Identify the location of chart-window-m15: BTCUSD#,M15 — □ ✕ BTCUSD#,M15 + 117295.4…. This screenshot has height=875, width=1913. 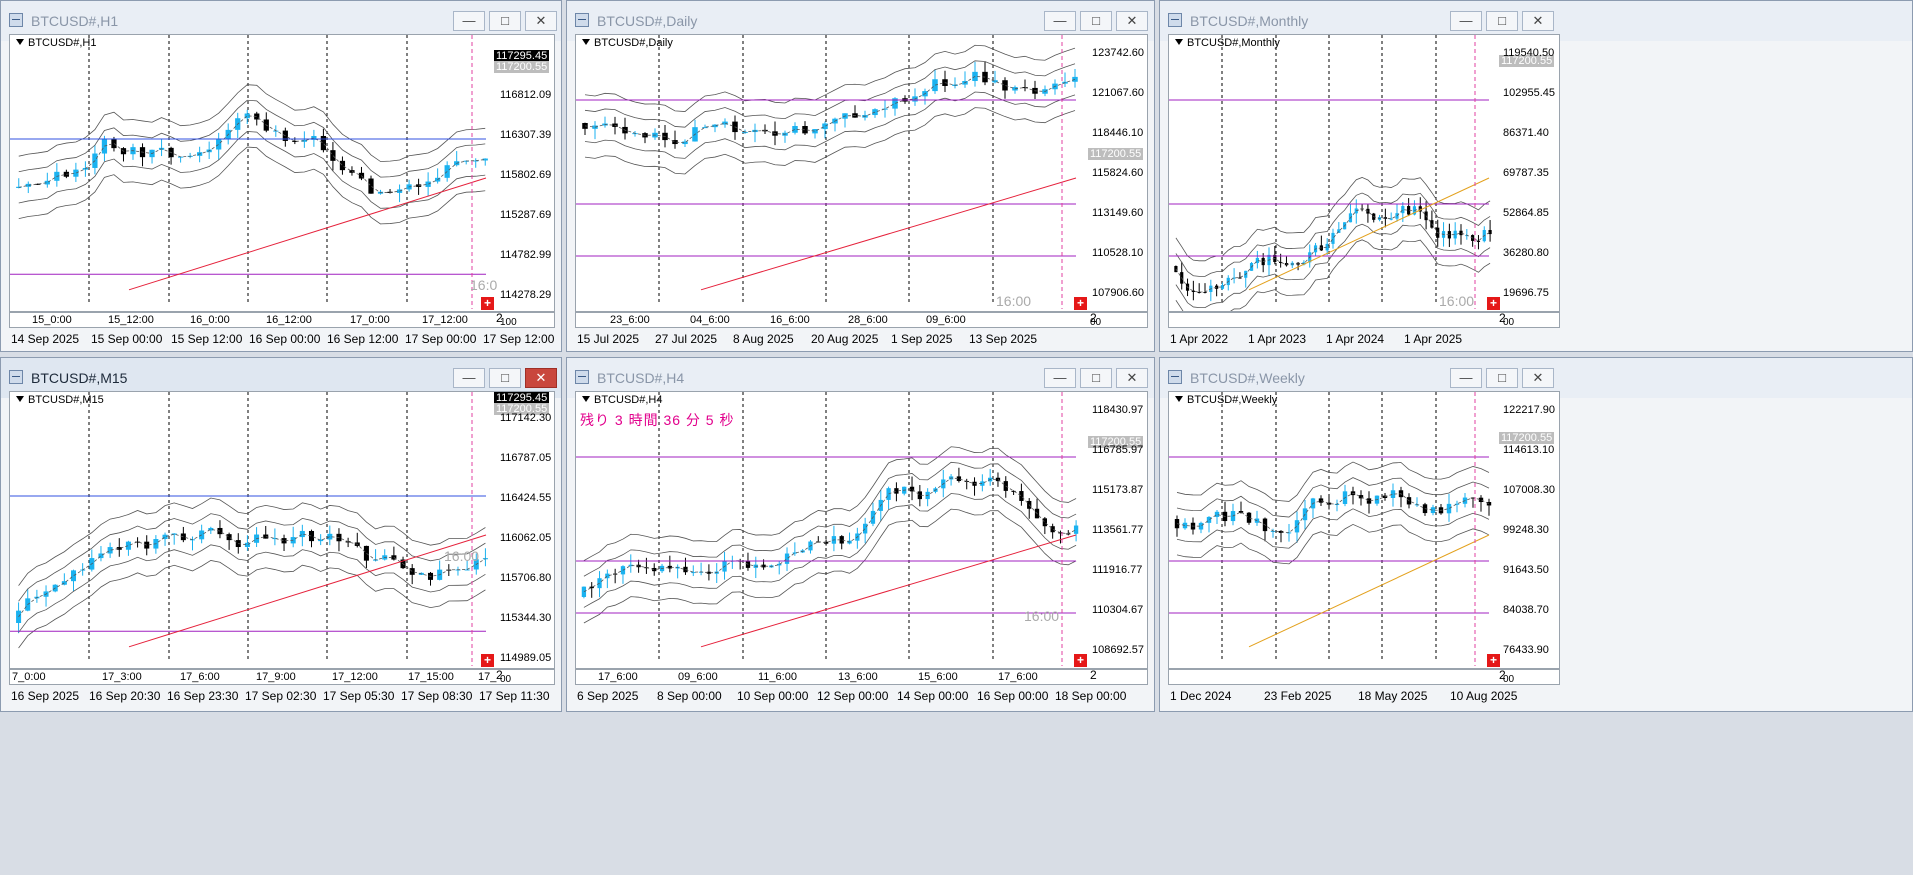
(281, 534).